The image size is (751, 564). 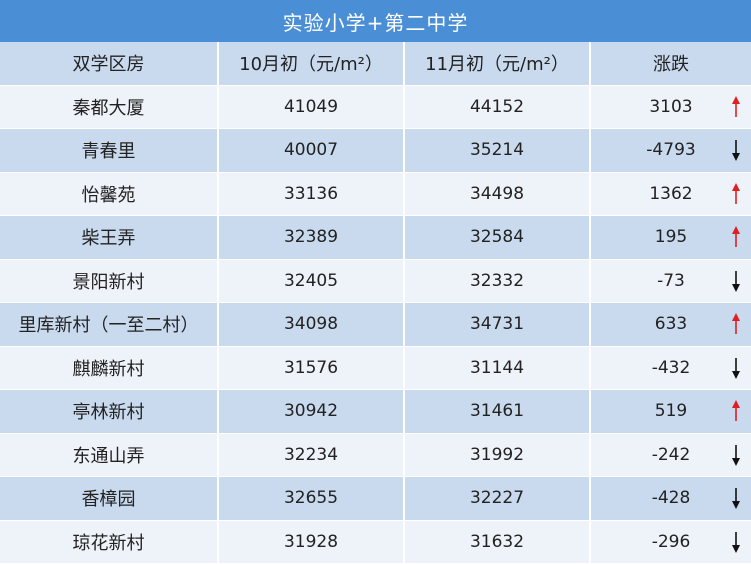 What do you see at coordinates (109, 542) in the screenshot?
I see `cell-name: 琼花新村` at bounding box center [109, 542].